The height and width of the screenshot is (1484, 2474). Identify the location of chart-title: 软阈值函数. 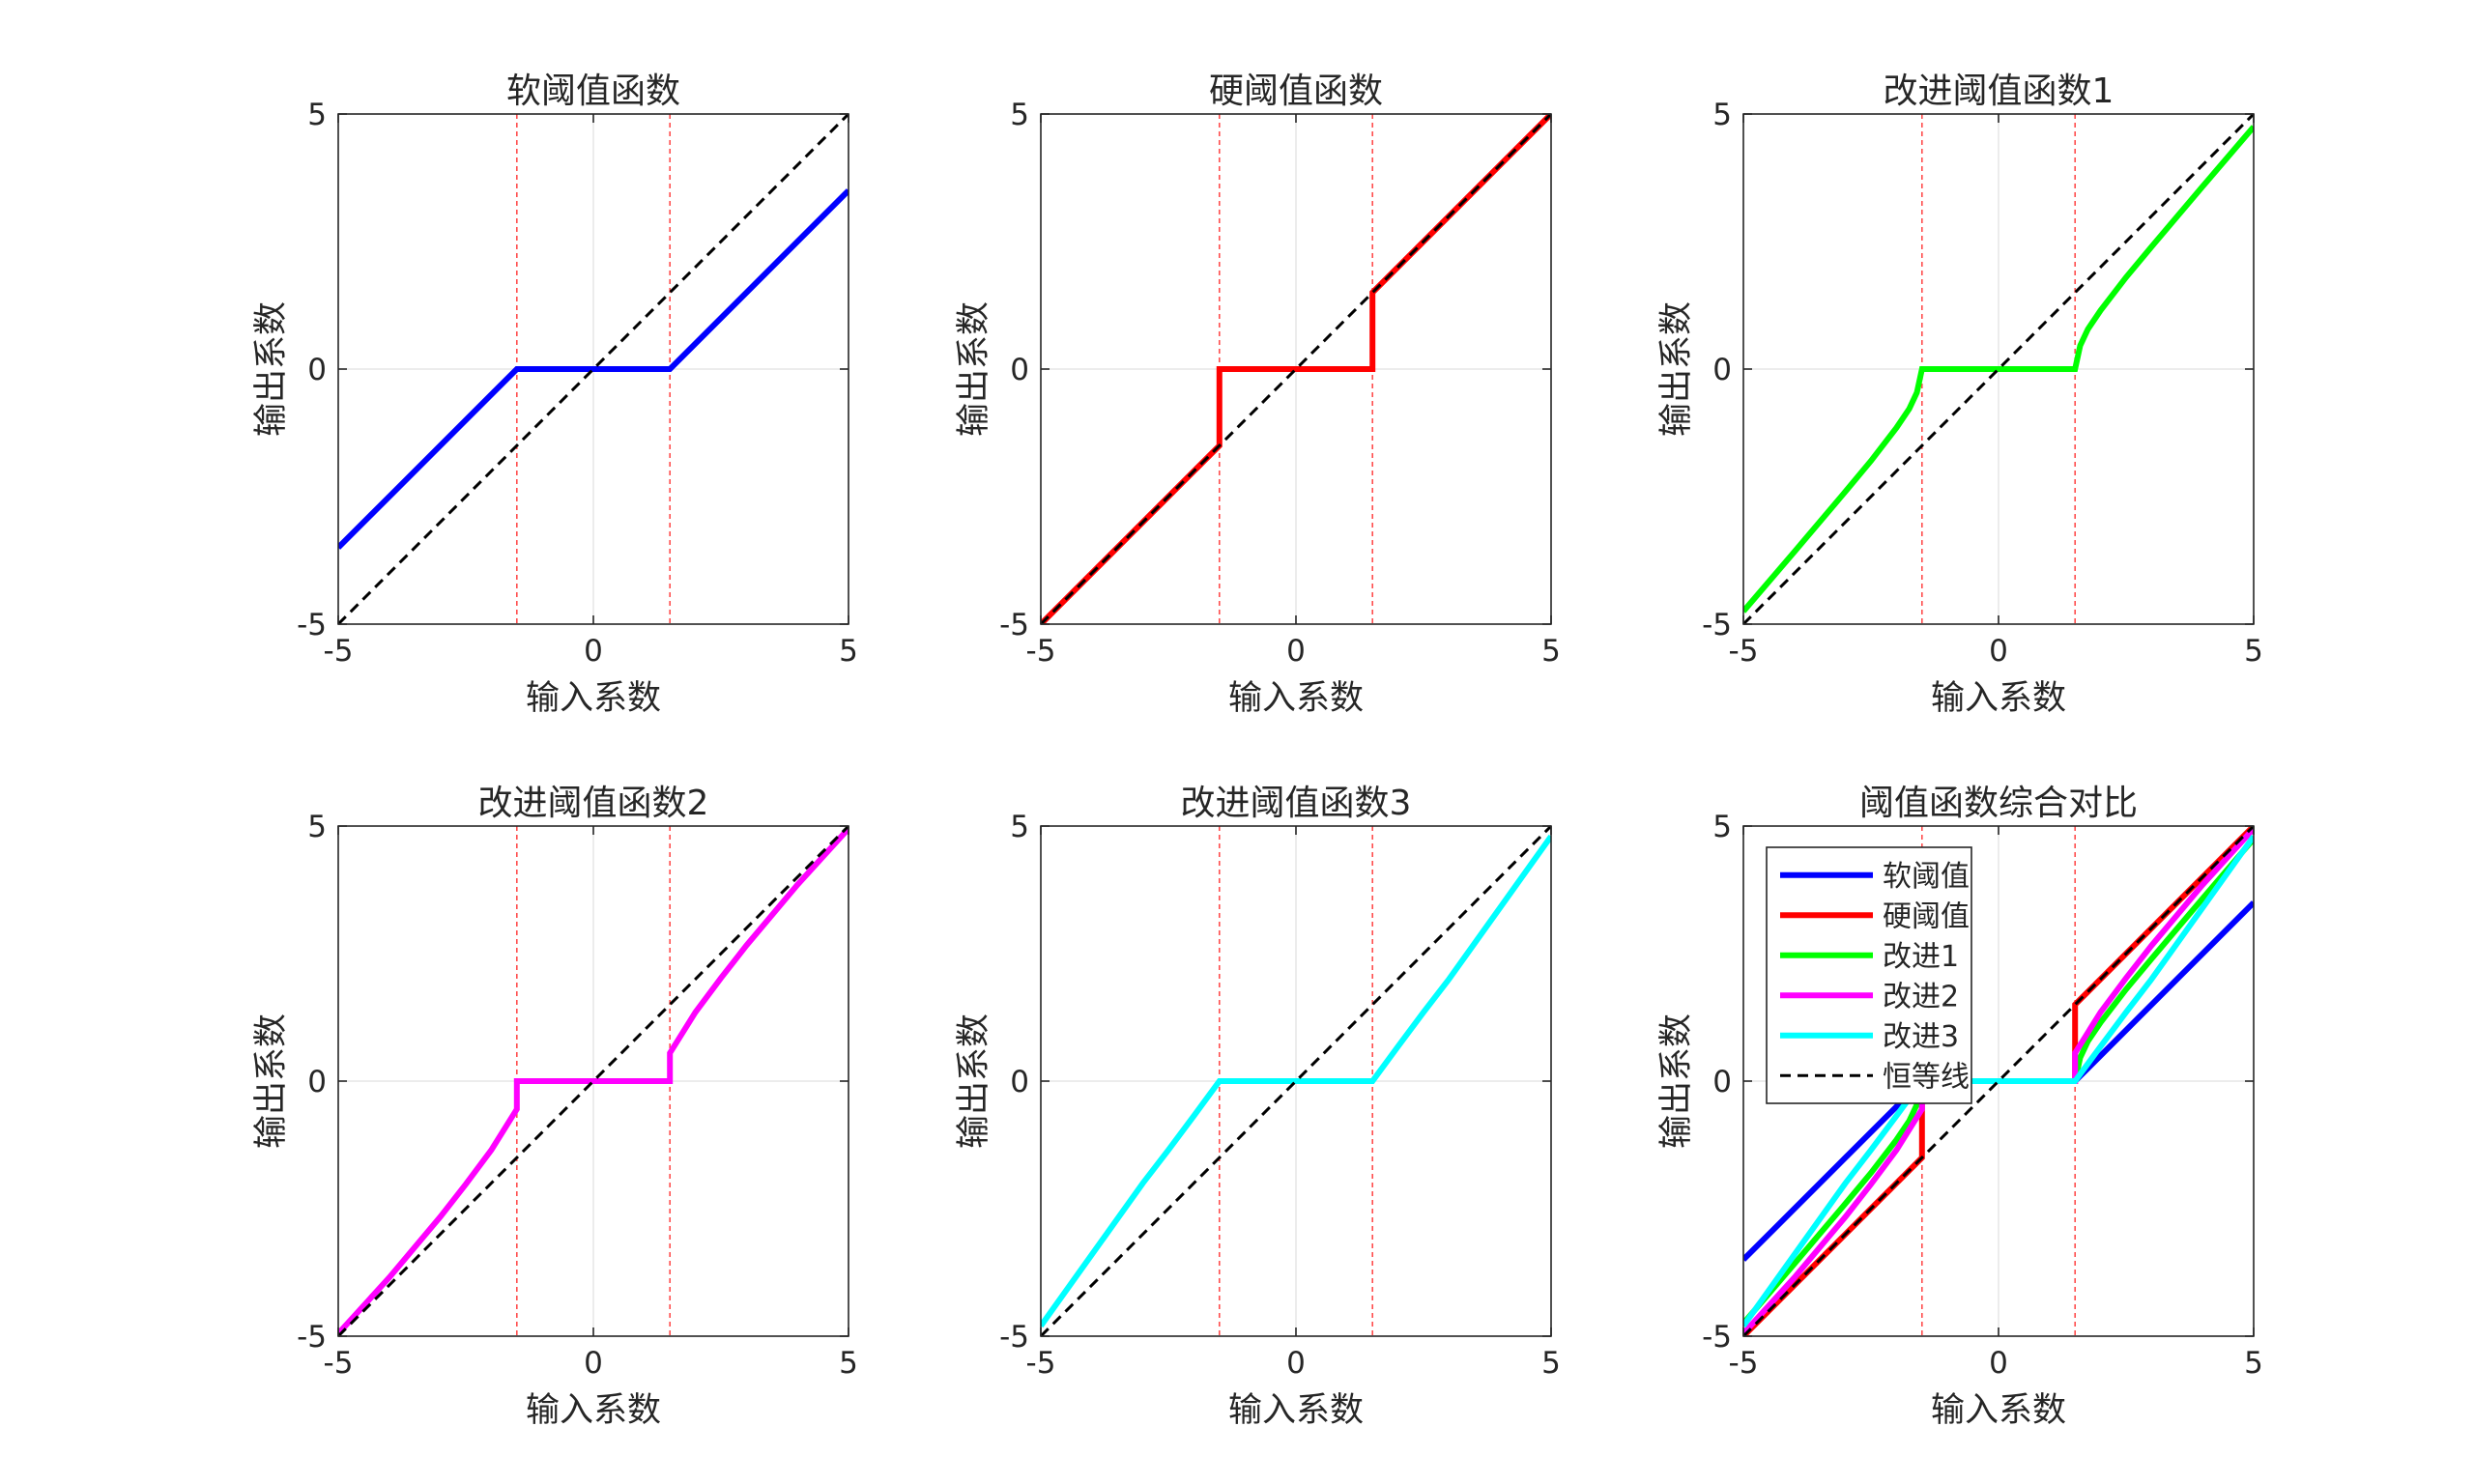
(593, 91).